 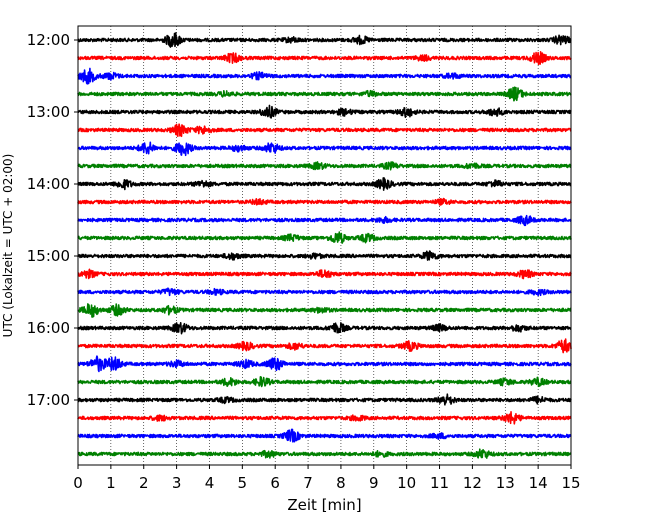 I want to click on y-axis-ticks: 12:00 13:00 14:00 15:00 16:00 17:00, so click(x=52, y=220).